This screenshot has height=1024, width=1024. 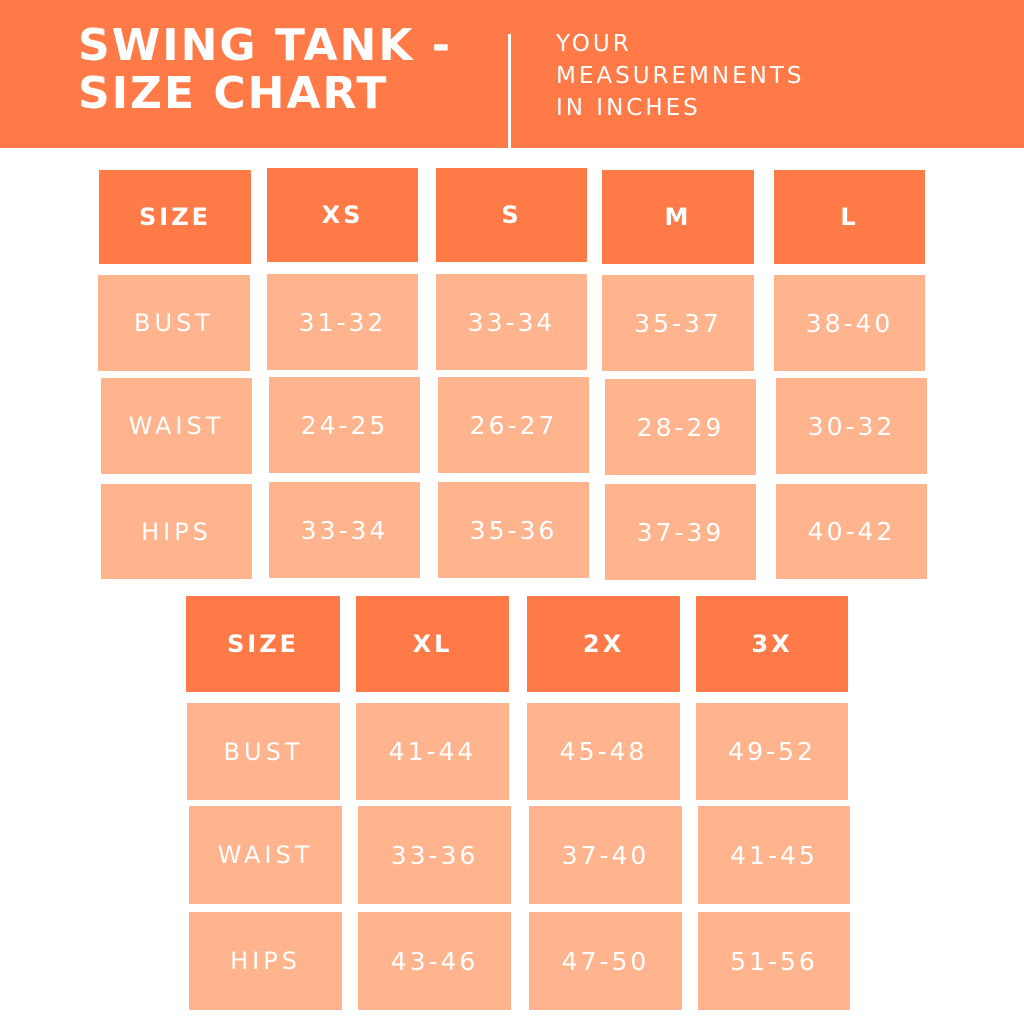 I want to click on table-cell: 38-40, so click(x=849, y=323).